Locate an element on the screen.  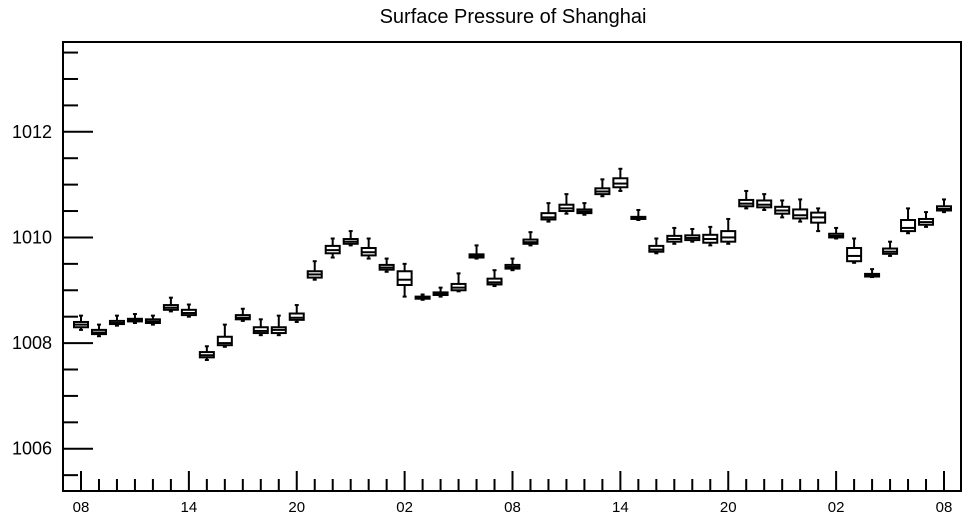
chart-title: Surface Pressure of Shanghai is located at coordinates (513, 17).